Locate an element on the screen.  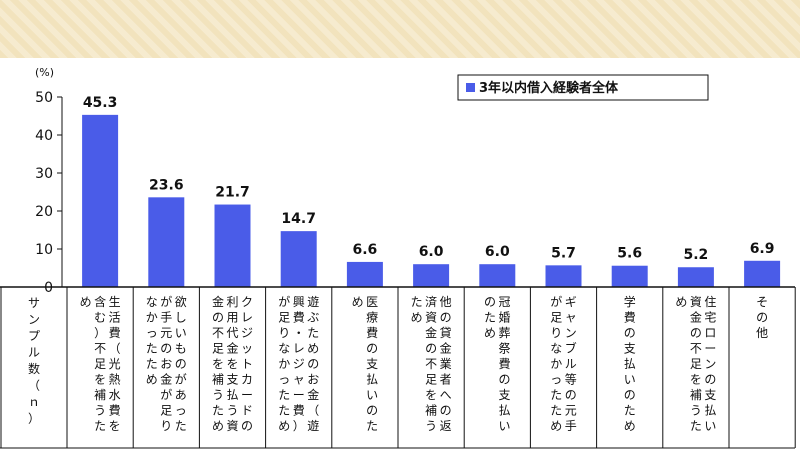
category-glyph: 婚 is located at coordinates (505, 318).